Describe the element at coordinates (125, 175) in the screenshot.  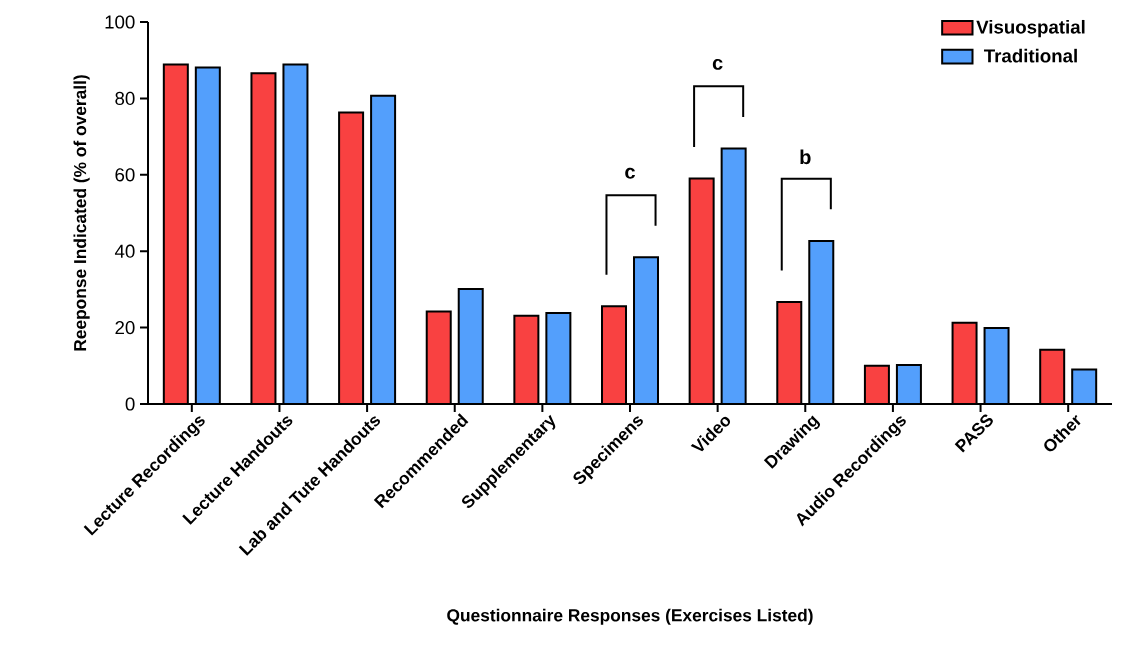
I see `y-tick-label: 60` at that location.